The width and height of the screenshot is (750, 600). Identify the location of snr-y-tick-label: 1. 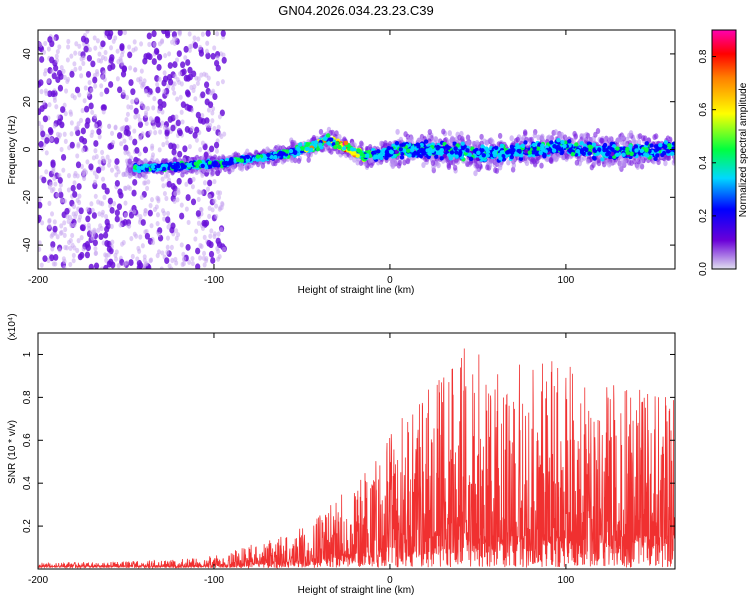
(27, 354).